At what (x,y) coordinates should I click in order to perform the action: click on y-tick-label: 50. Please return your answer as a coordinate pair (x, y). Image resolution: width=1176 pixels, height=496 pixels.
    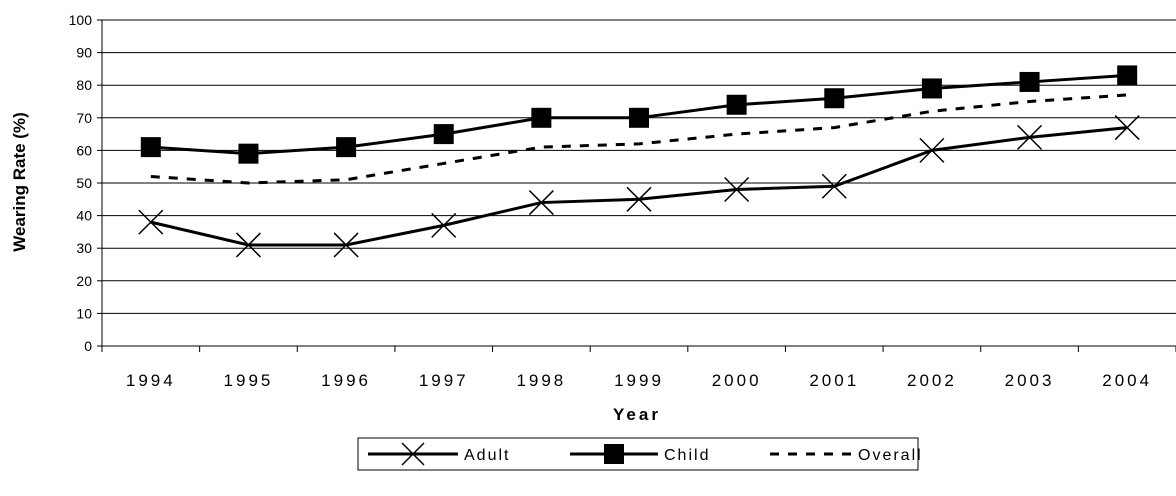
    Looking at the image, I should click on (84, 183).